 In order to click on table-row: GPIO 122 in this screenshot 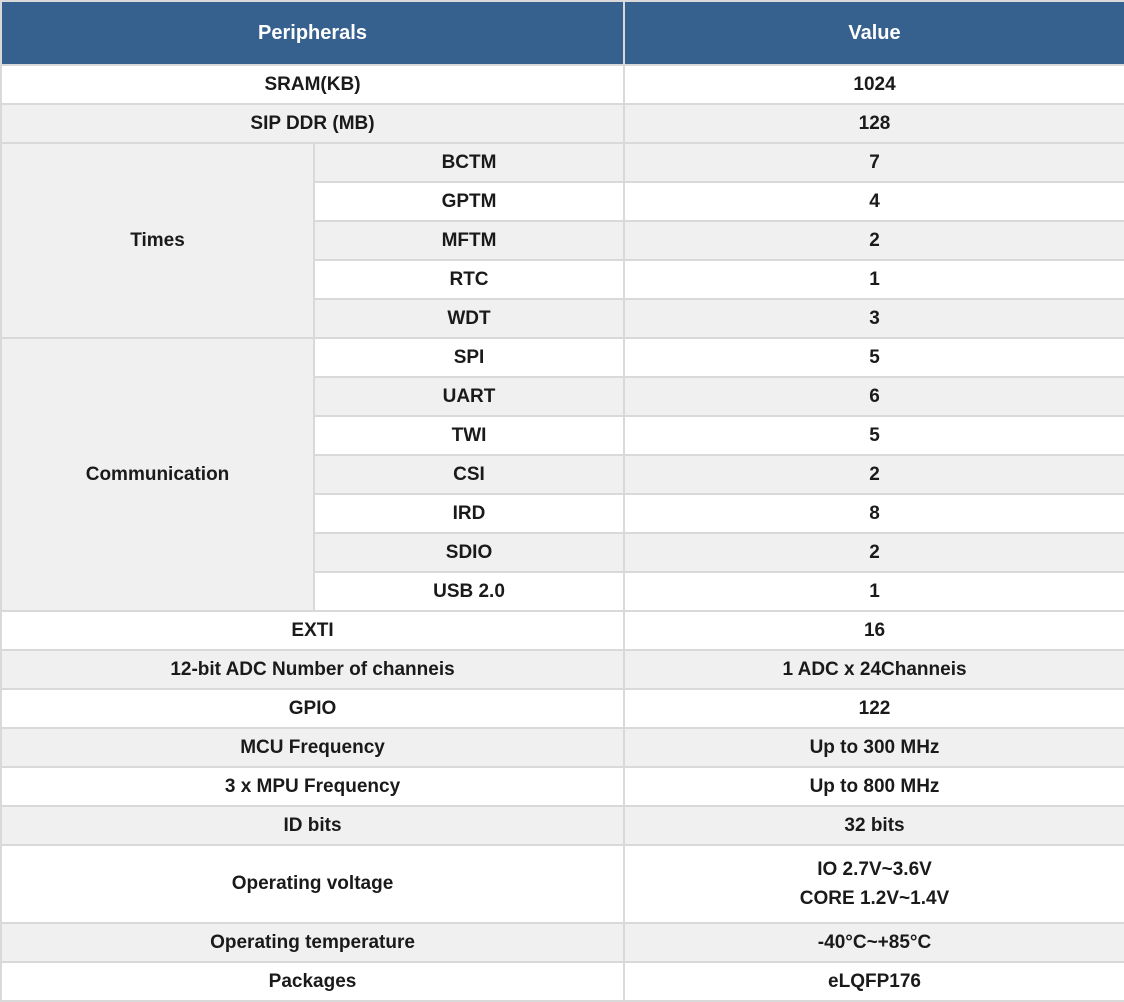, I will do `click(562, 708)`.